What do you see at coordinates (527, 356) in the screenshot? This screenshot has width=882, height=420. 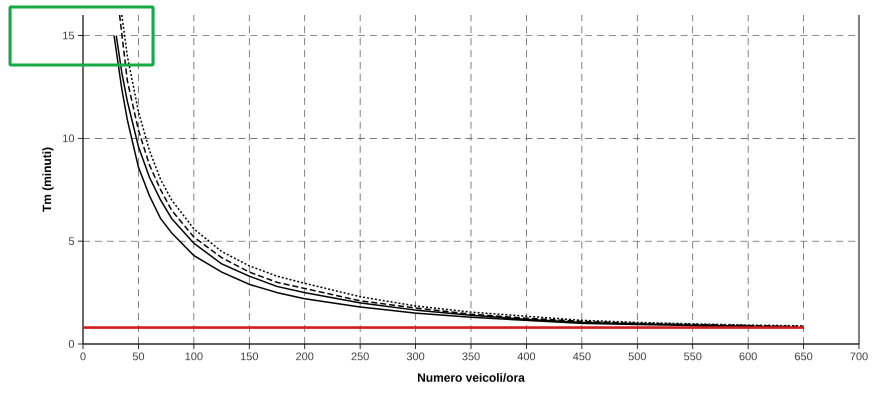 I see `x-tick-label: 400` at bounding box center [527, 356].